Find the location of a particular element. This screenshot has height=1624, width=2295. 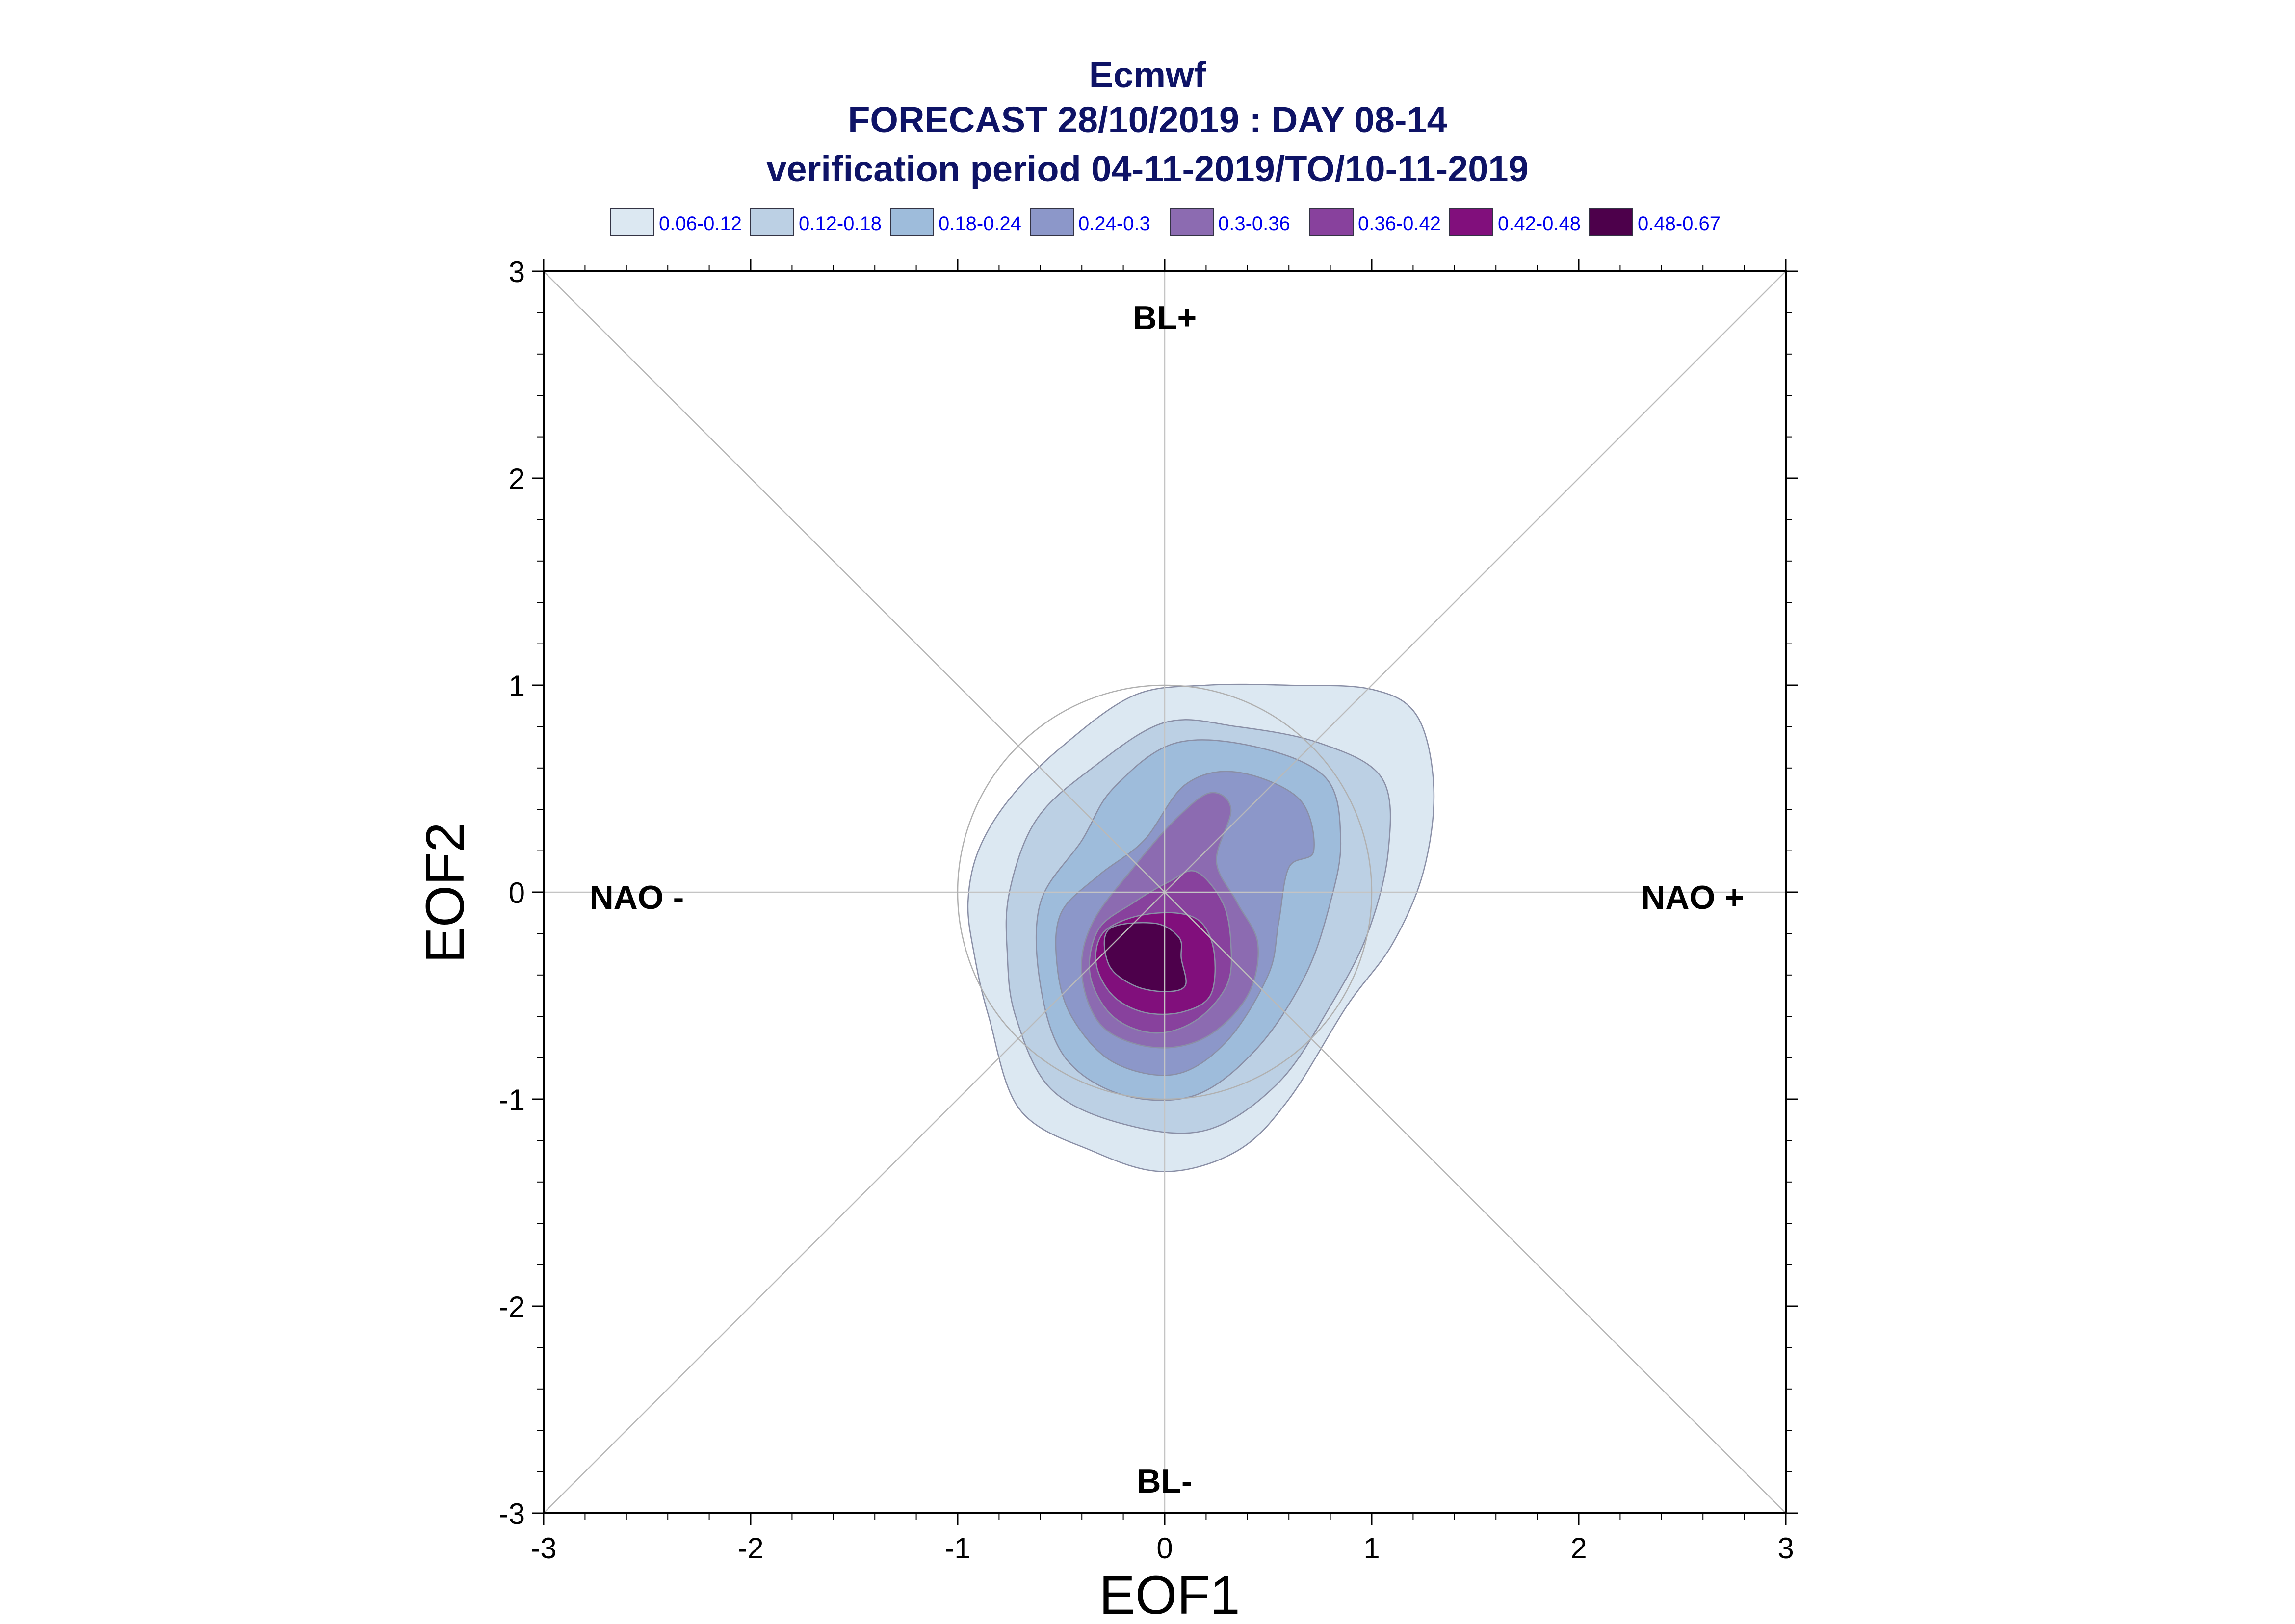

unit-circle is located at coordinates (1165, 892).